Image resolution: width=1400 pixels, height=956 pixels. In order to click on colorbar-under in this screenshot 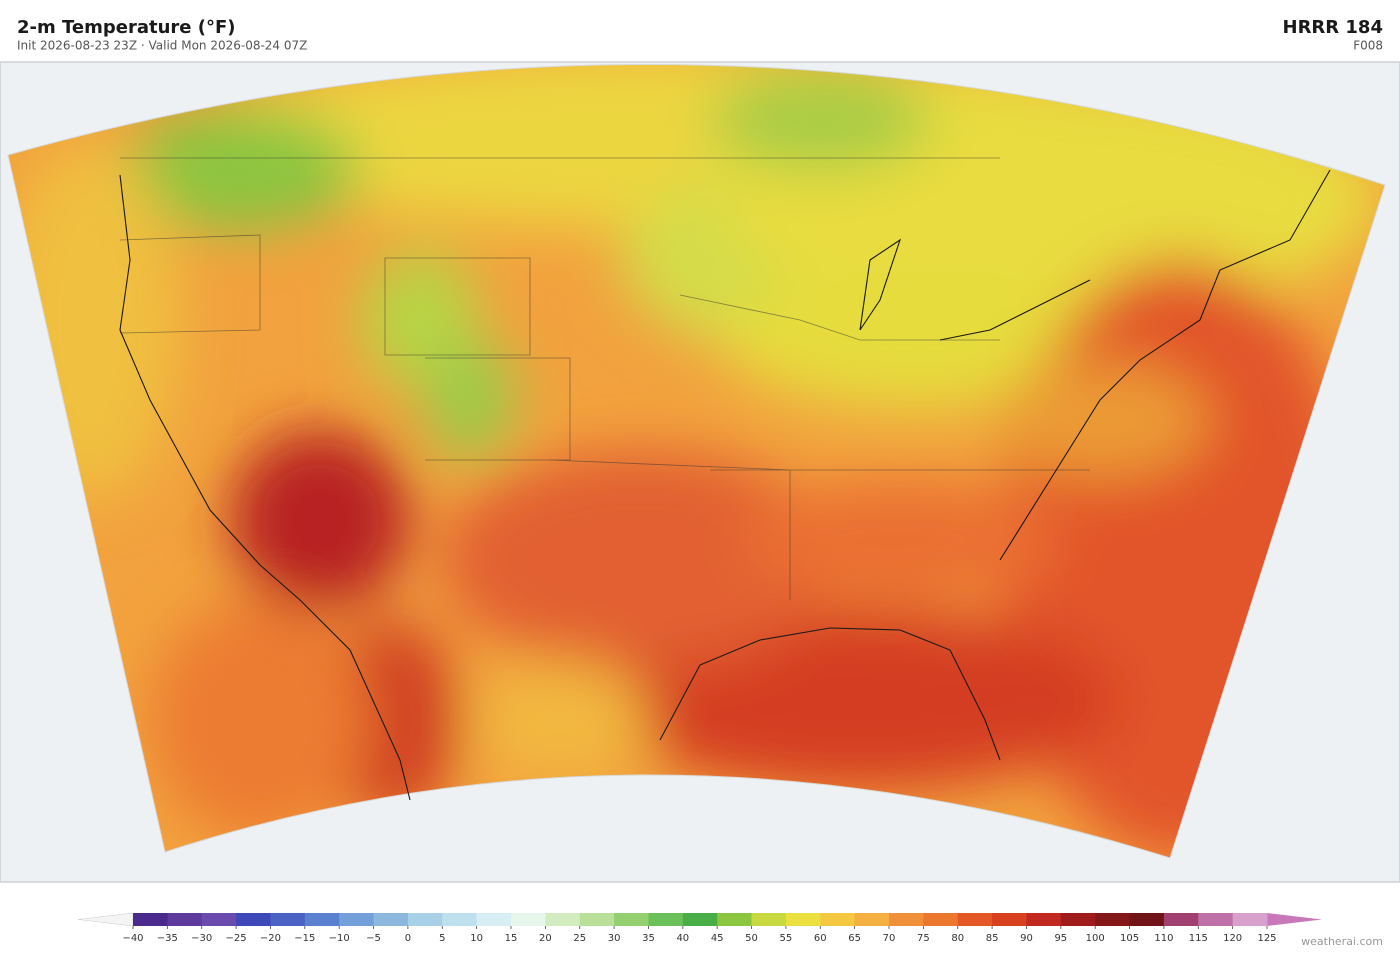, I will do `click(105, 919)`.